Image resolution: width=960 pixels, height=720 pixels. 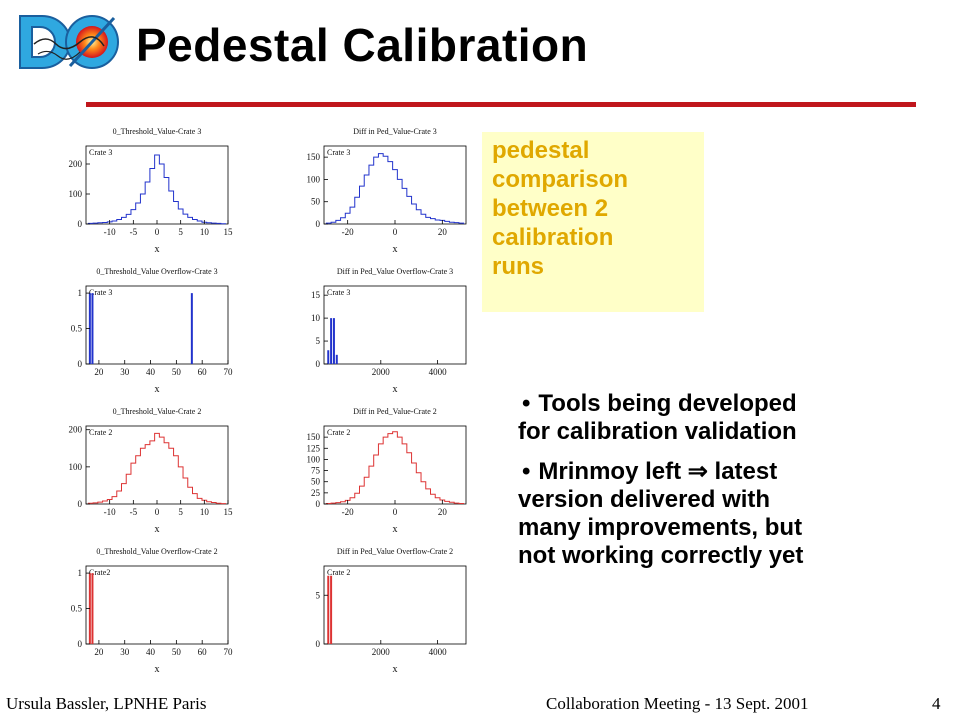 What do you see at coordinates (644, 499) in the screenshot?
I see `bullet-line: version delivered with` at bounding box center [644, 499].